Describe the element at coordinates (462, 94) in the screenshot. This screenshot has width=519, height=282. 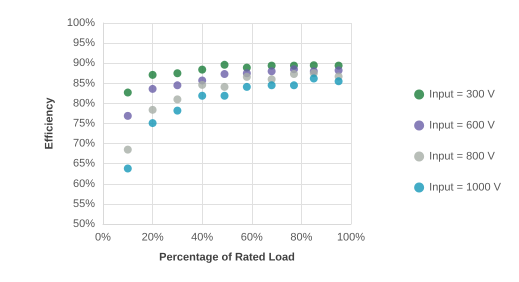
I see `legend-label: Input = 300 V` at that location.